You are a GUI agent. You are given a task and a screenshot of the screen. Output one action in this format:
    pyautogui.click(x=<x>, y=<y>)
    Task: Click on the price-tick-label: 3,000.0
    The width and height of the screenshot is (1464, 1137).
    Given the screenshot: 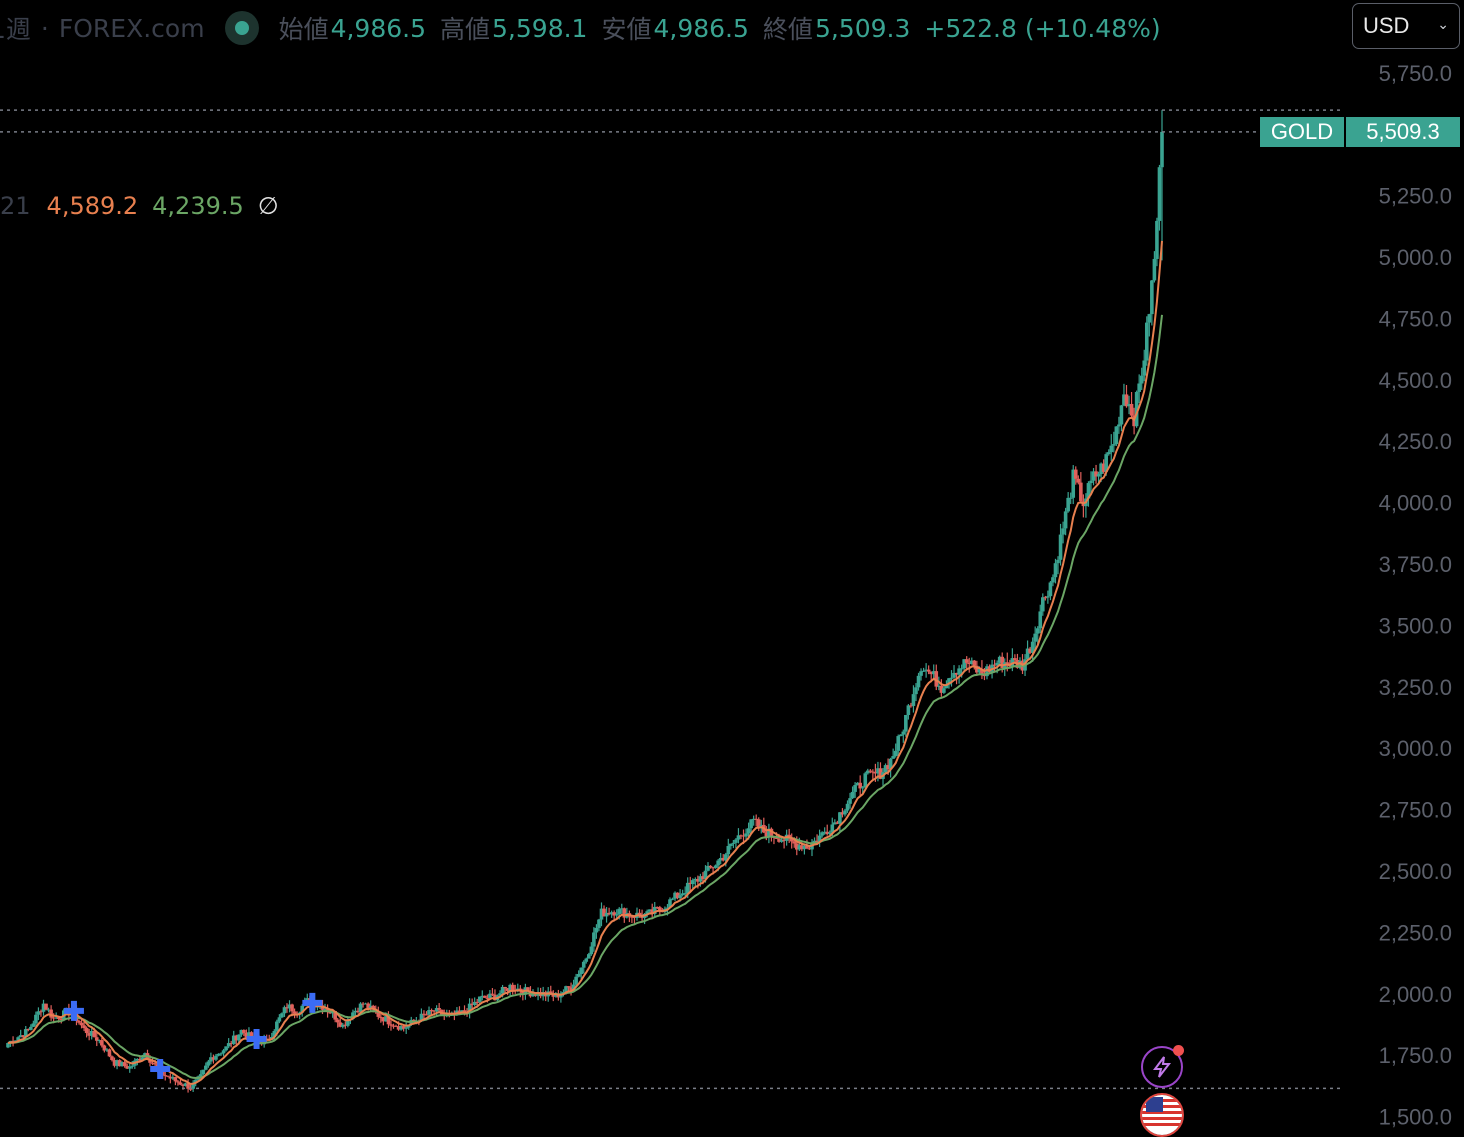 What is the action you would take?
    pyautogui.click(x=1415, y=748)
    